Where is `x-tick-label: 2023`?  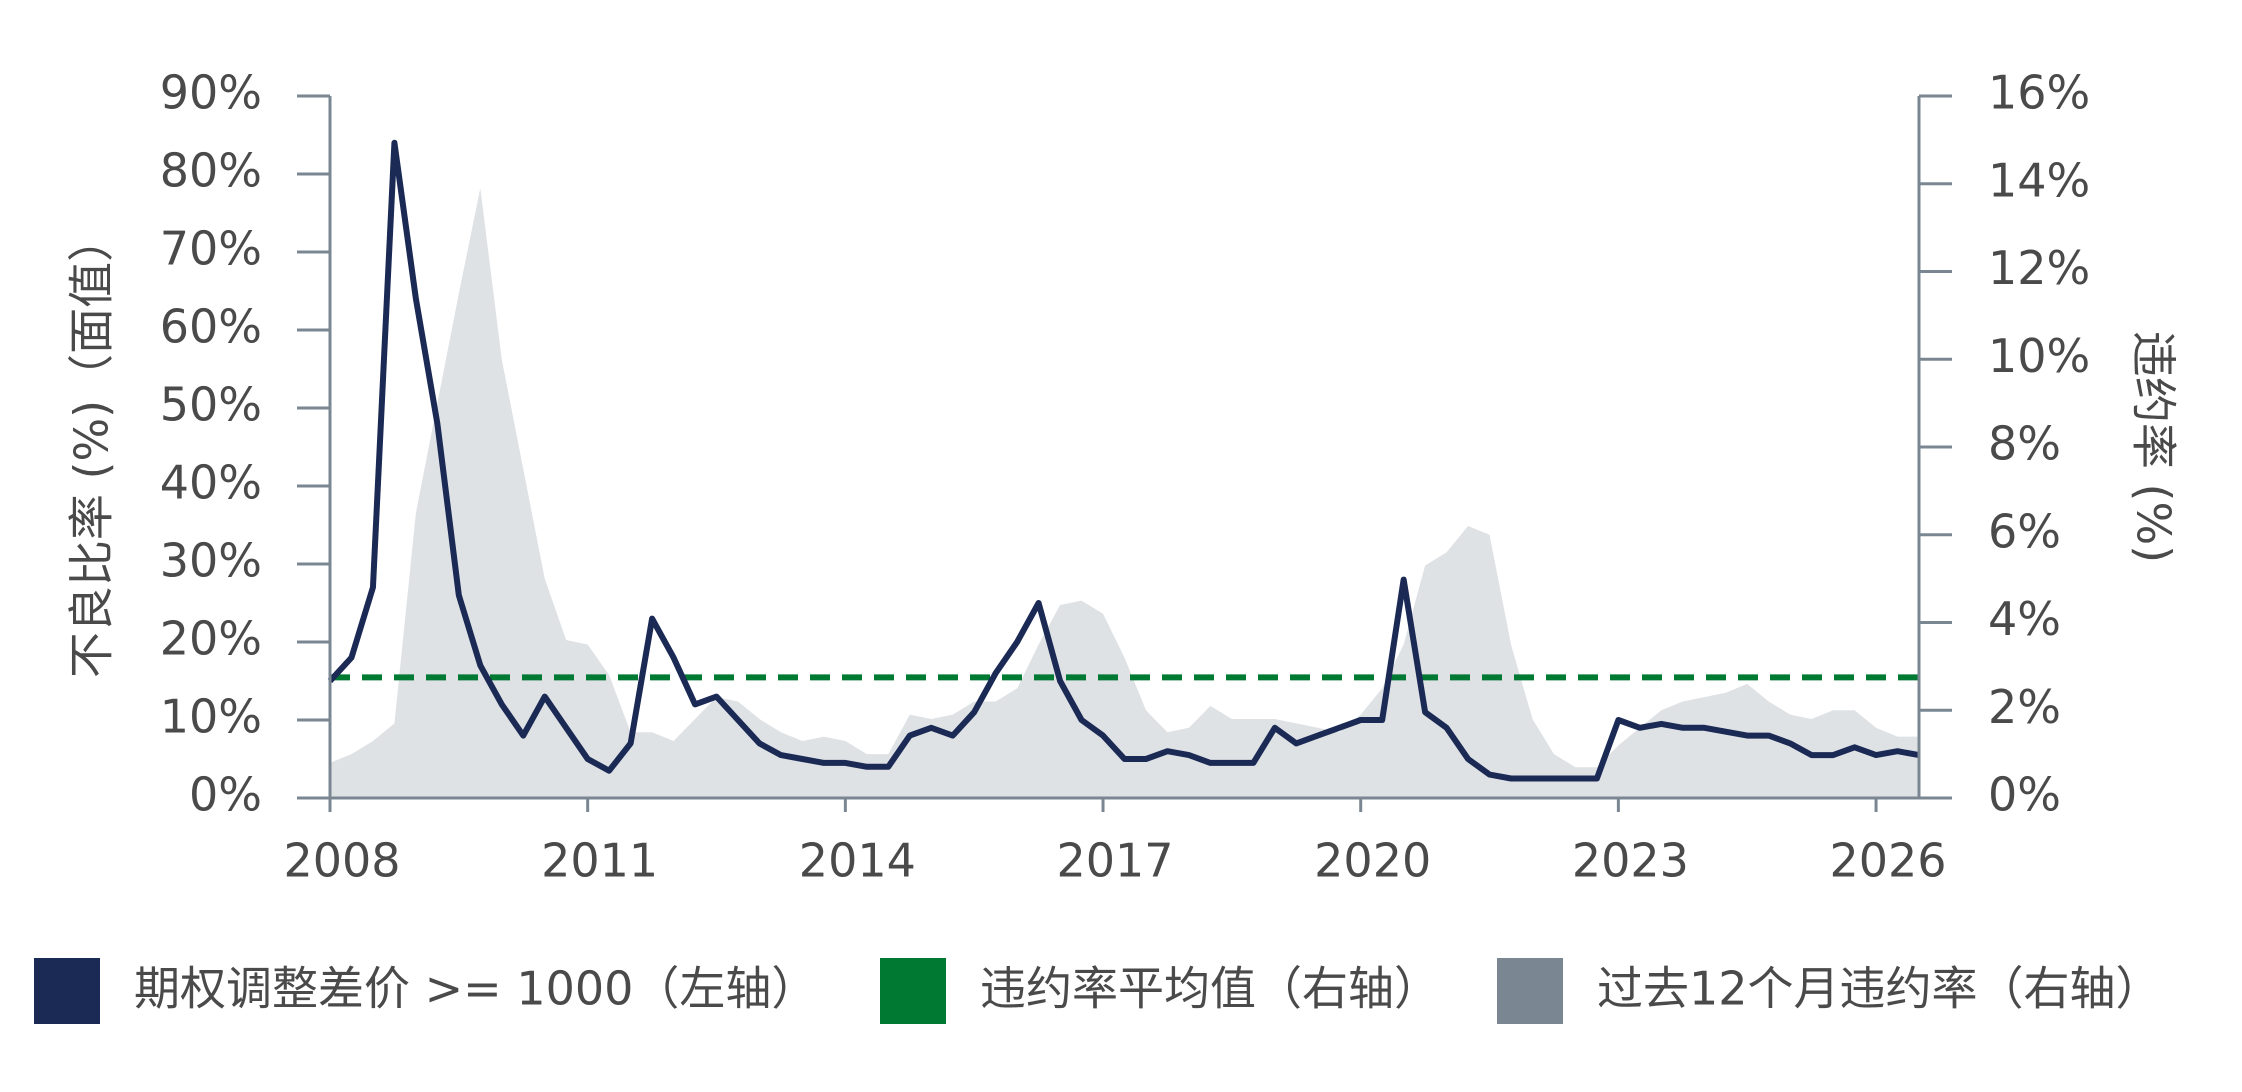
x-tick-label: 2023 is located at coordinates (1630, 861).